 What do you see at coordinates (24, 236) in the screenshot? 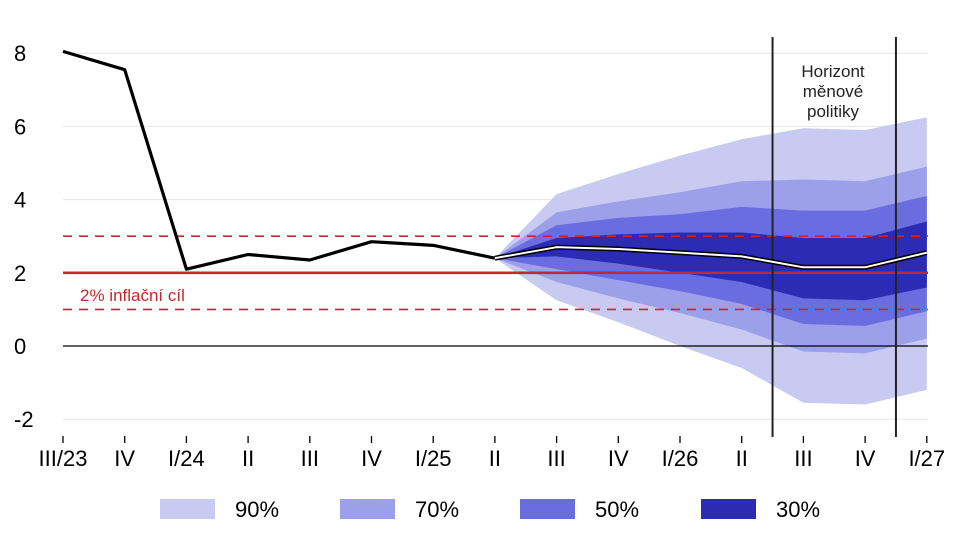
I see `y-axis-ticks: 8 6 4 2 0 -2` at bounding box center [24, 236].